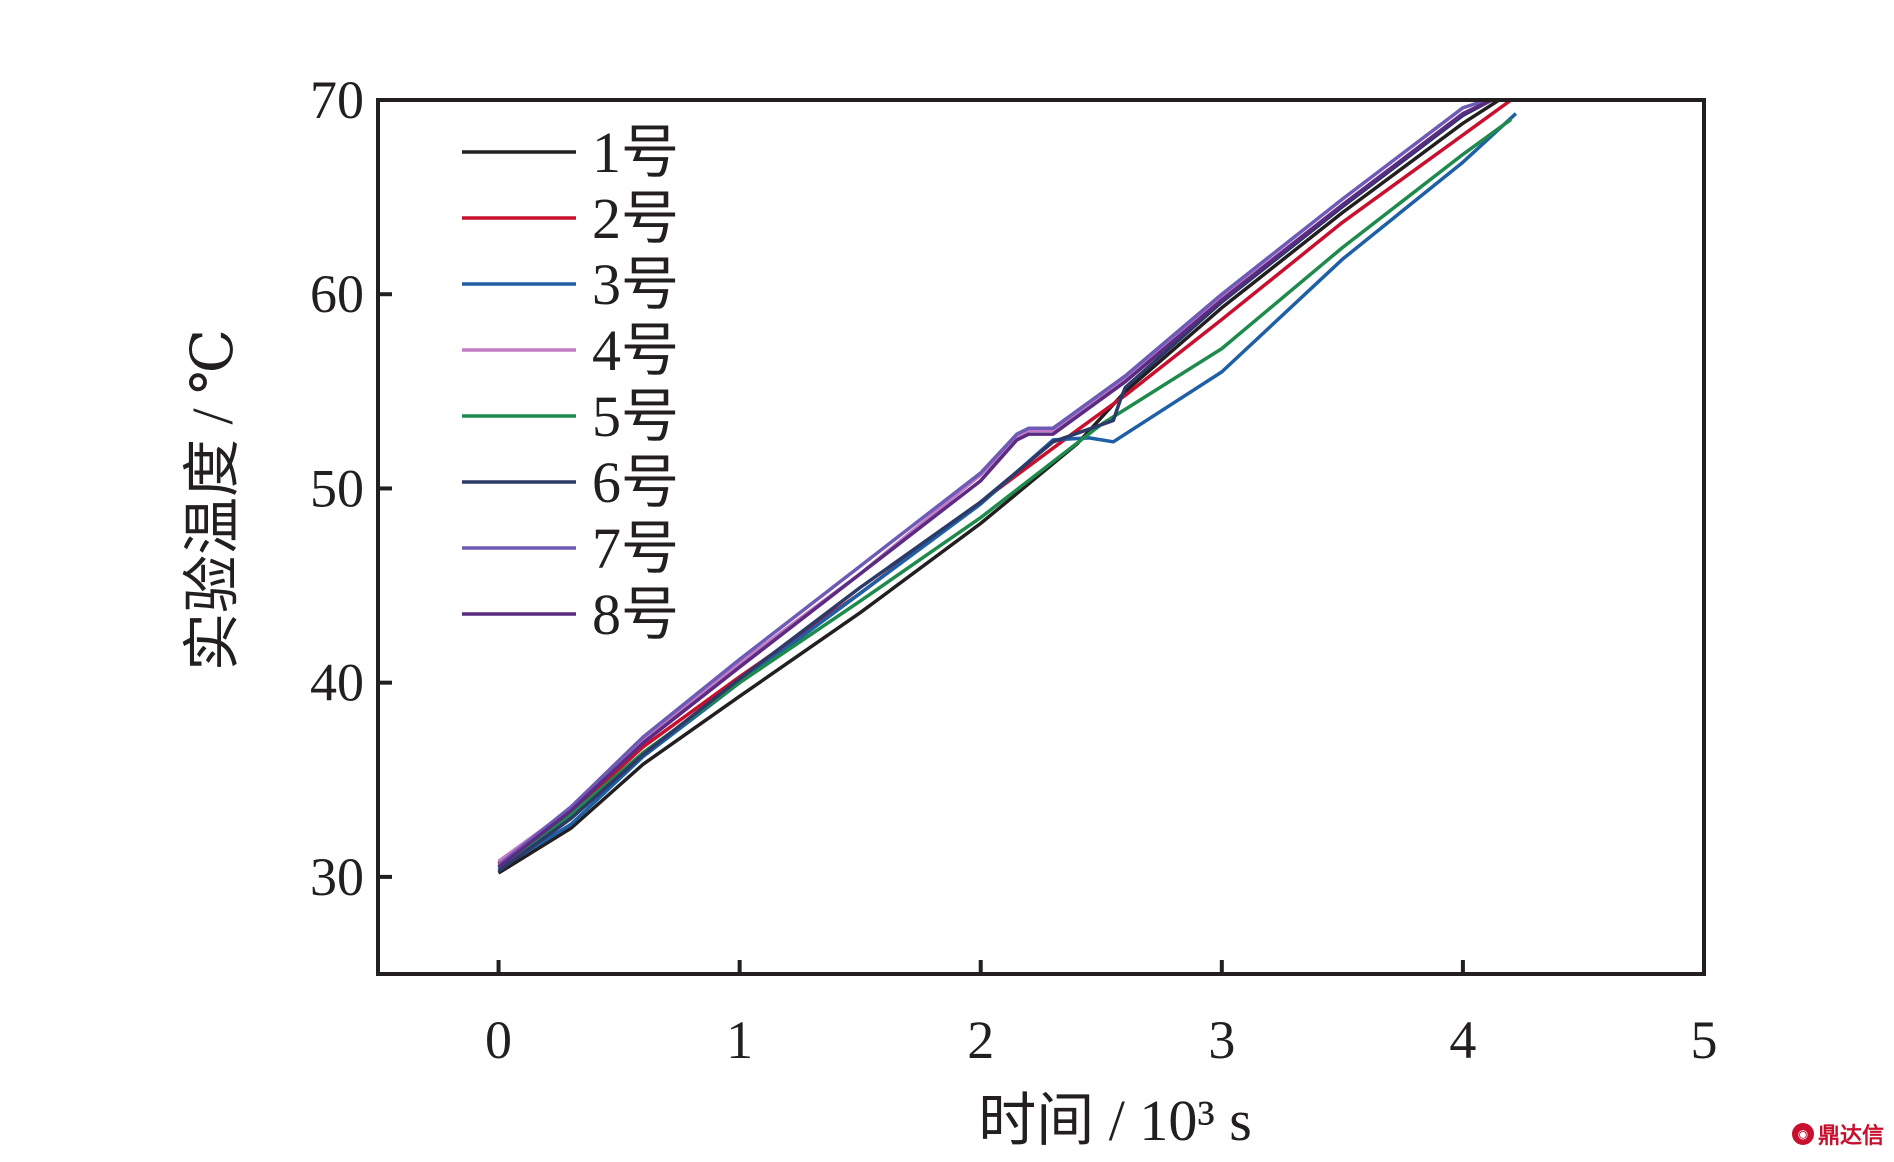 Image resolution: width=1894 pixels, height=1162 pixels. Describe the element at coordinates (635, 218) in the screenshot. I see `legend-label: 2号` at that location.